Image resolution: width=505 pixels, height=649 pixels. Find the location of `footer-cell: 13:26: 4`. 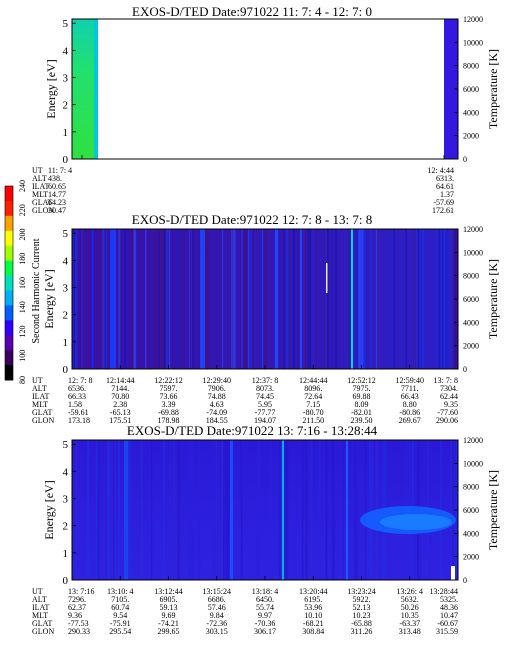

footer-cell: 13:26: 4 is located at coordinates (410, 591).